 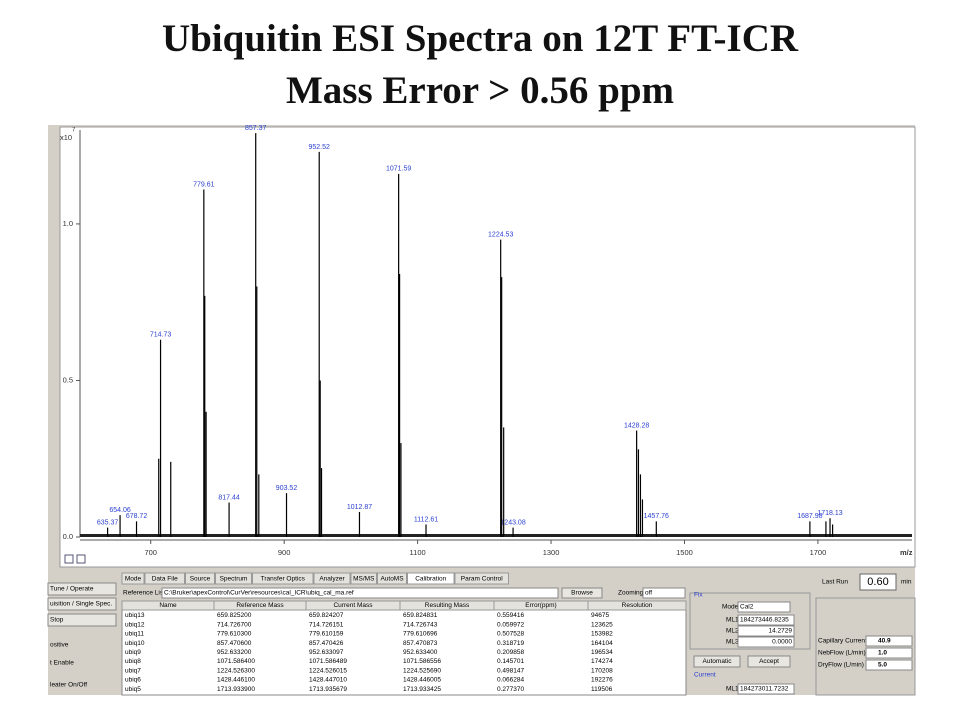 I want to click on y-tick-label: 0.5, so click(x=68, y=379).